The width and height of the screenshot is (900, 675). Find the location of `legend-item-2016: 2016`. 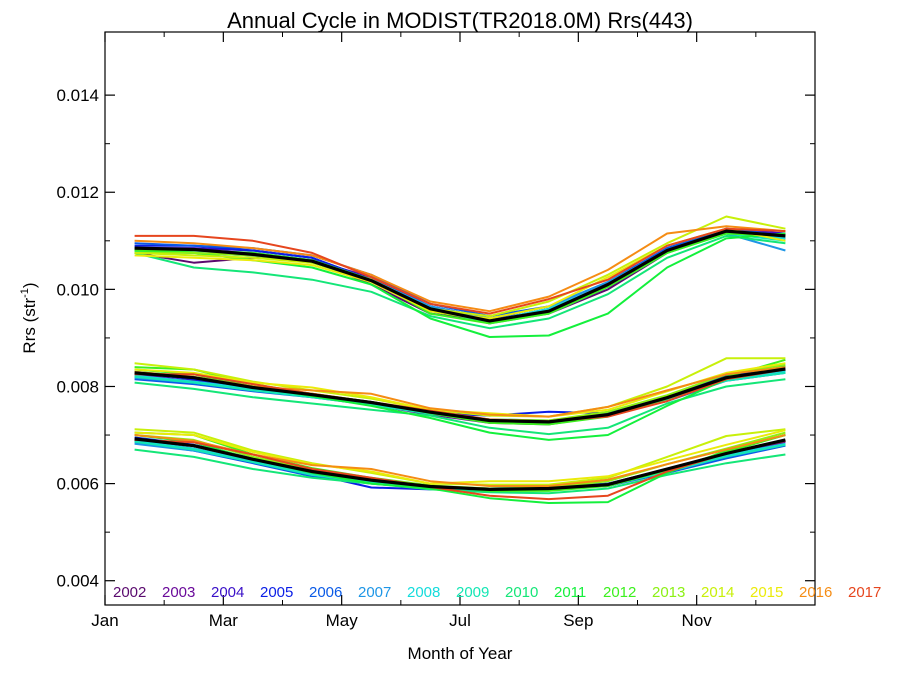

legend-item-2016: 2016 is located at coordinates (815, 592).